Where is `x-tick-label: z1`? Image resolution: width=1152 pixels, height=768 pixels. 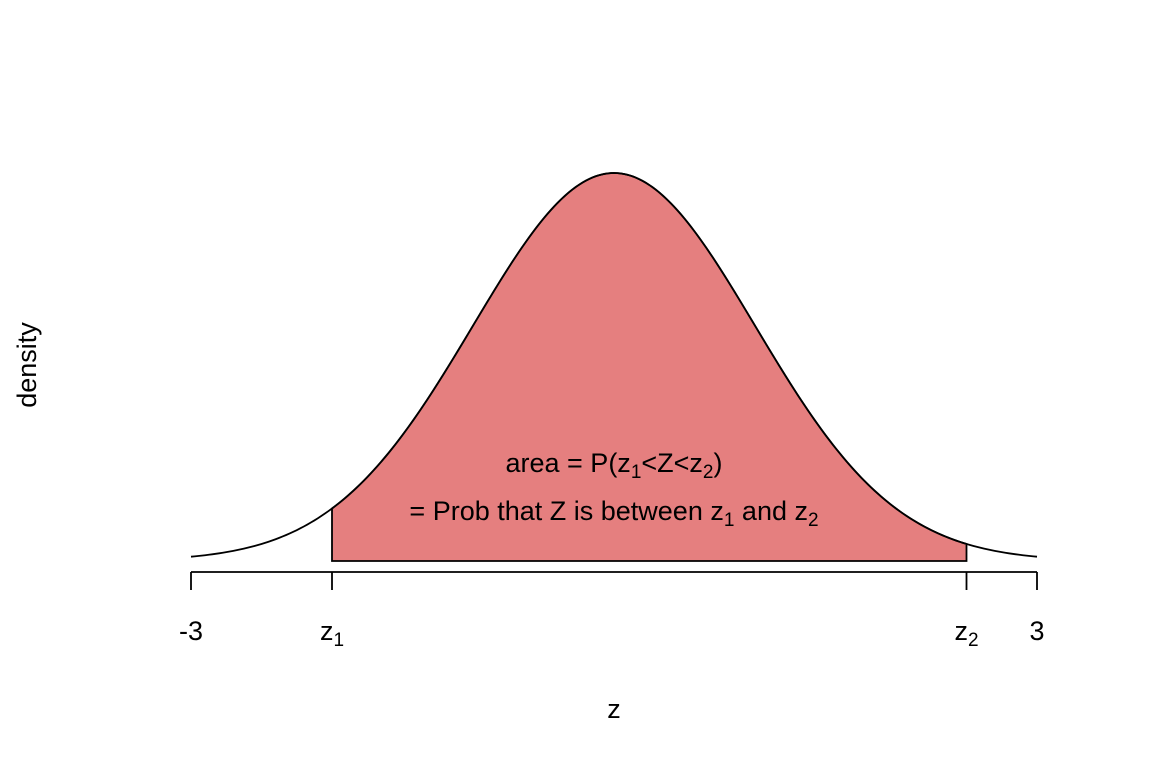
x-tick-label: z1 is located at coordinates (332, 633).